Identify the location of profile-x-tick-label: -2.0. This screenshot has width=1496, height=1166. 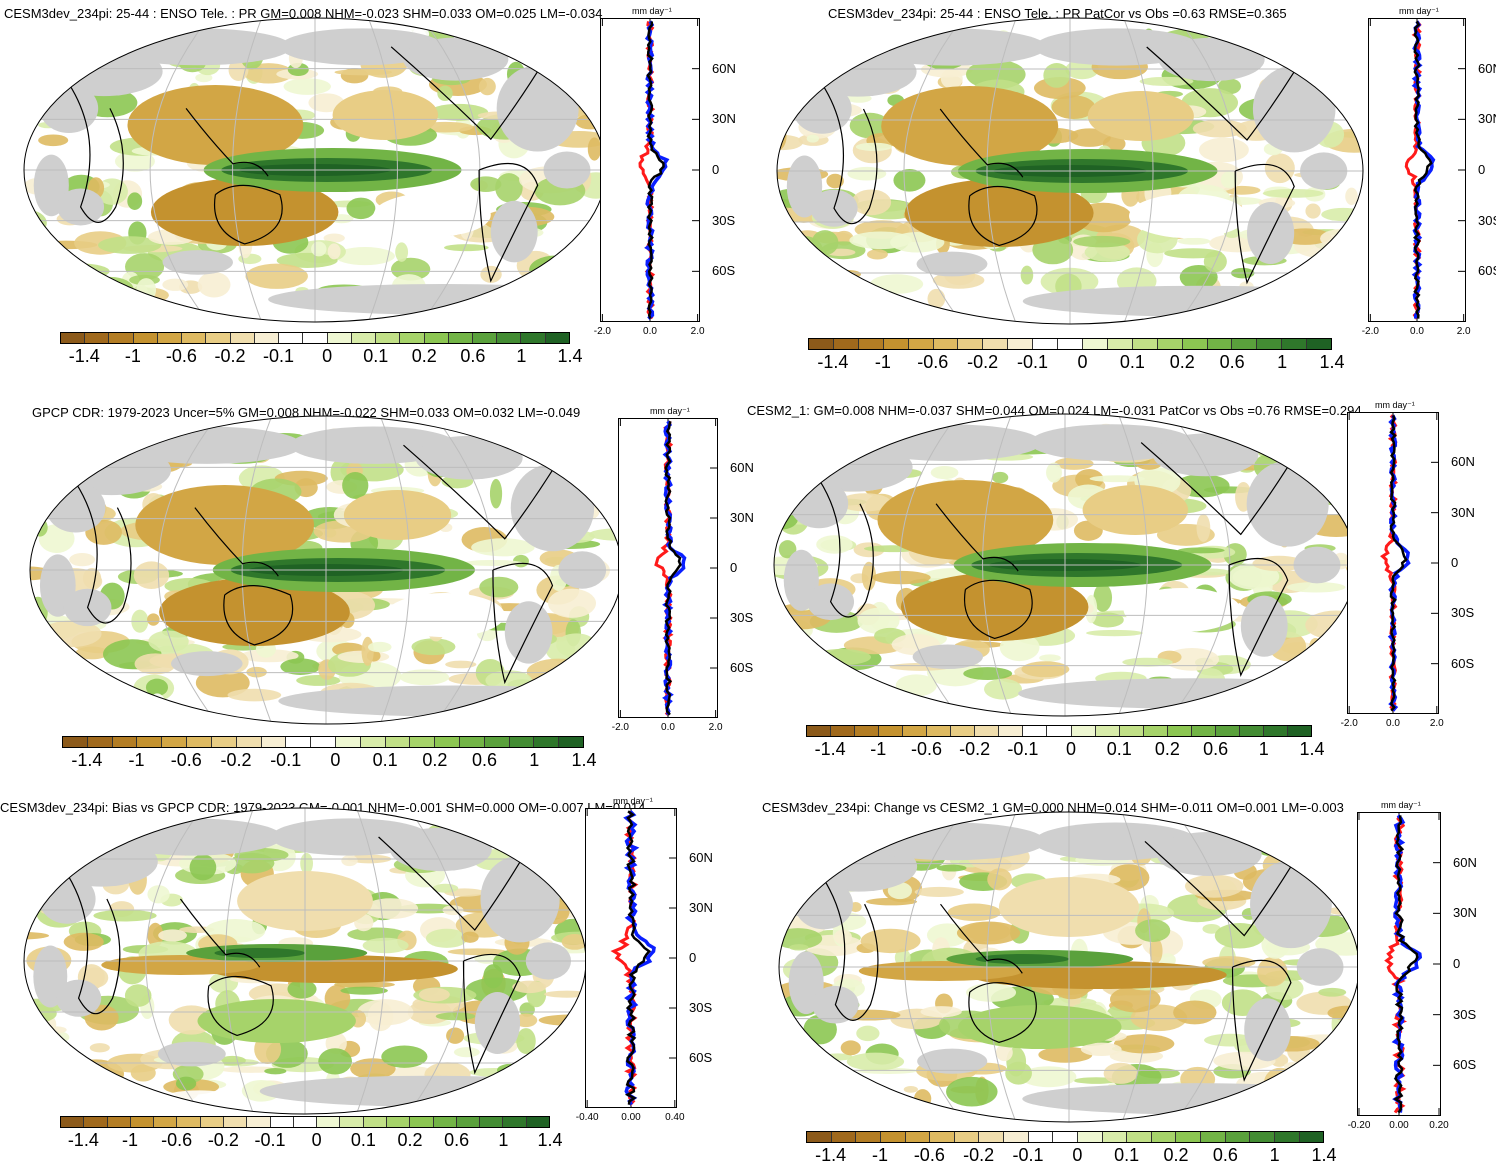
(1370, 331).